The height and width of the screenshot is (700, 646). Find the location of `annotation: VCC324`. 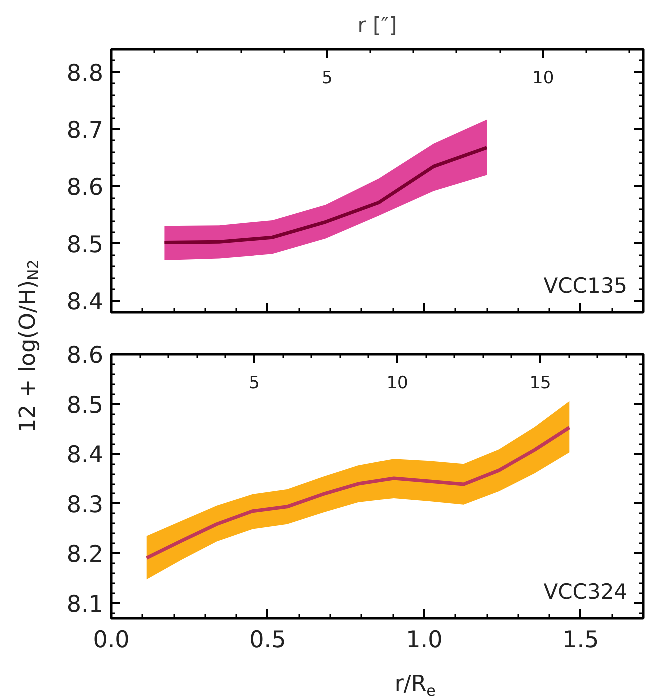

annotation: VCC324 is located at coordinates (586, 592).